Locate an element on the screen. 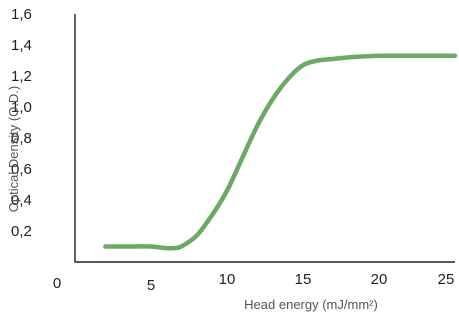  y-tick-label: 0,4 is located at coordinates (21, 200).